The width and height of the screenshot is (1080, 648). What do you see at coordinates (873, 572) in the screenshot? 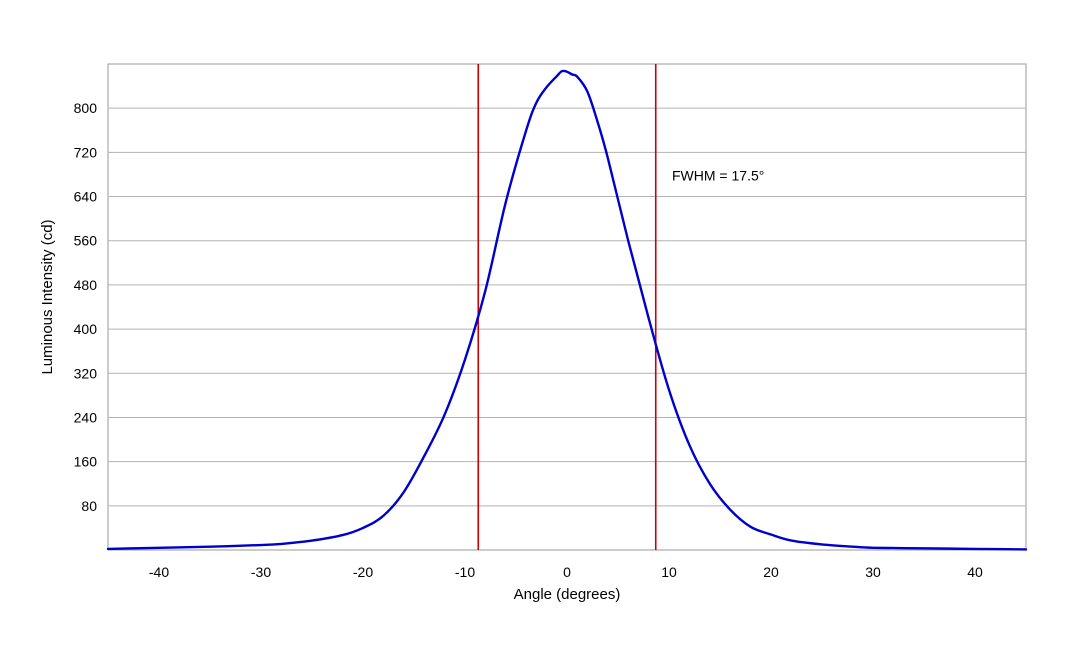
I see `x-tick-label: 30` at bounding box center [873, 572].